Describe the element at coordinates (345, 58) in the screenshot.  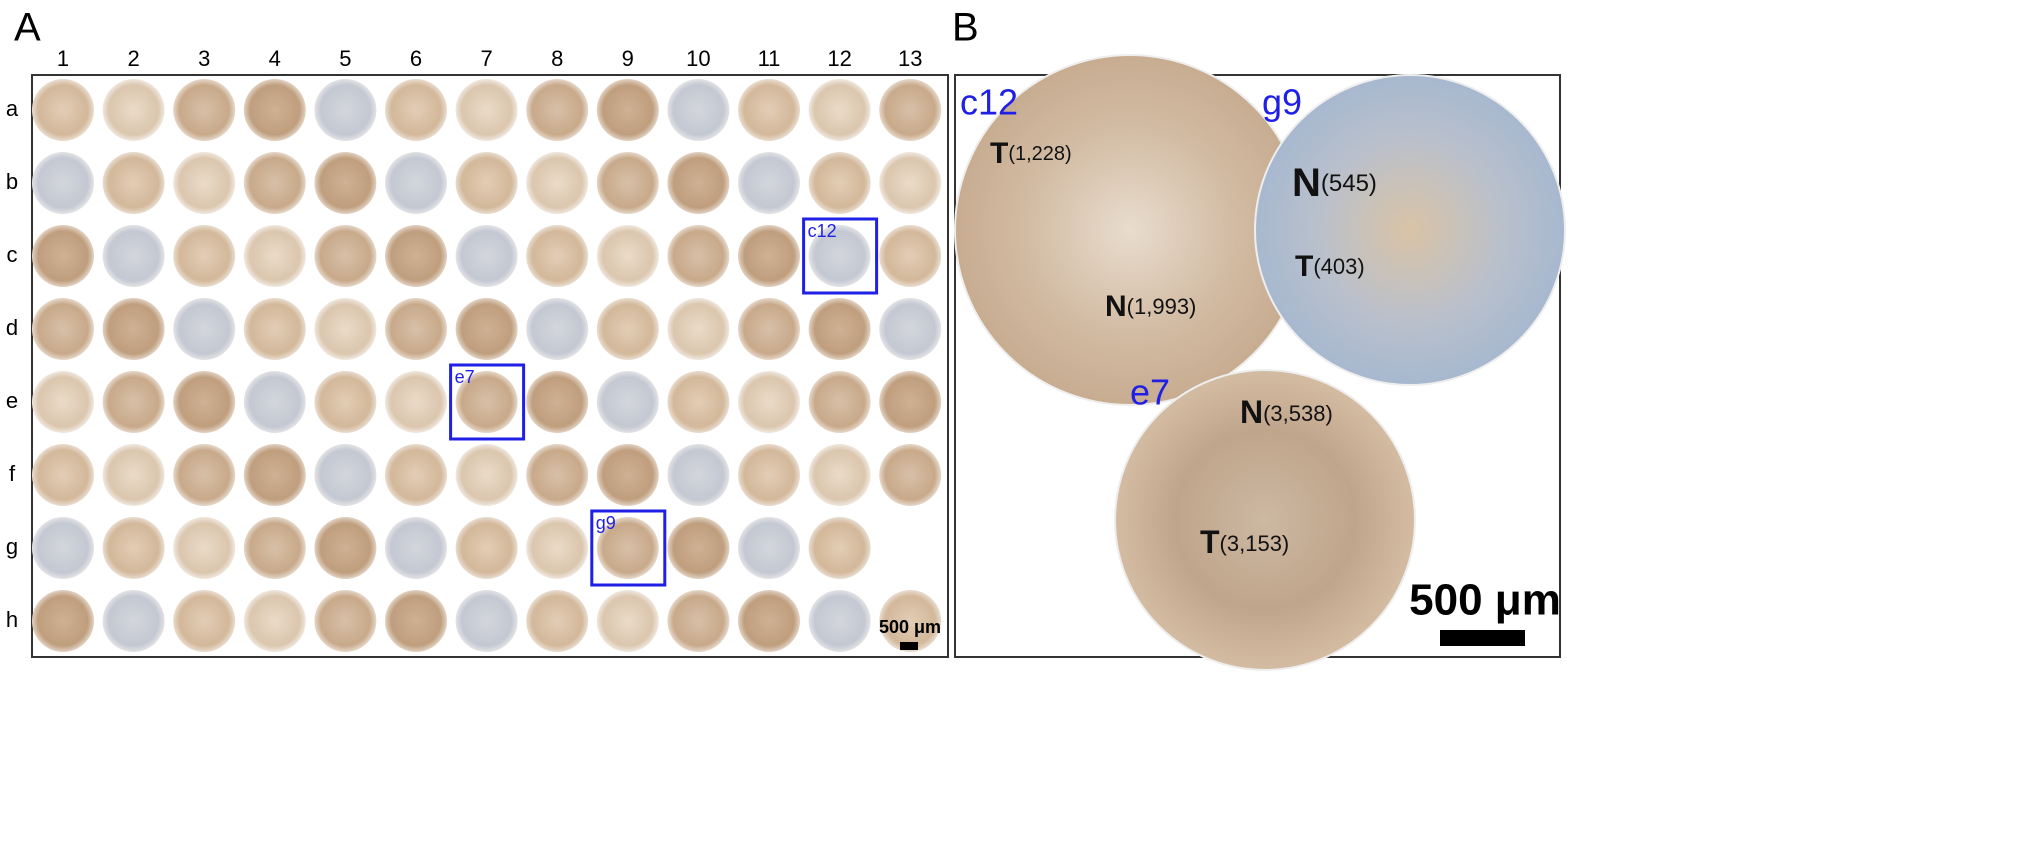
I see `column-label: 5` at that location.